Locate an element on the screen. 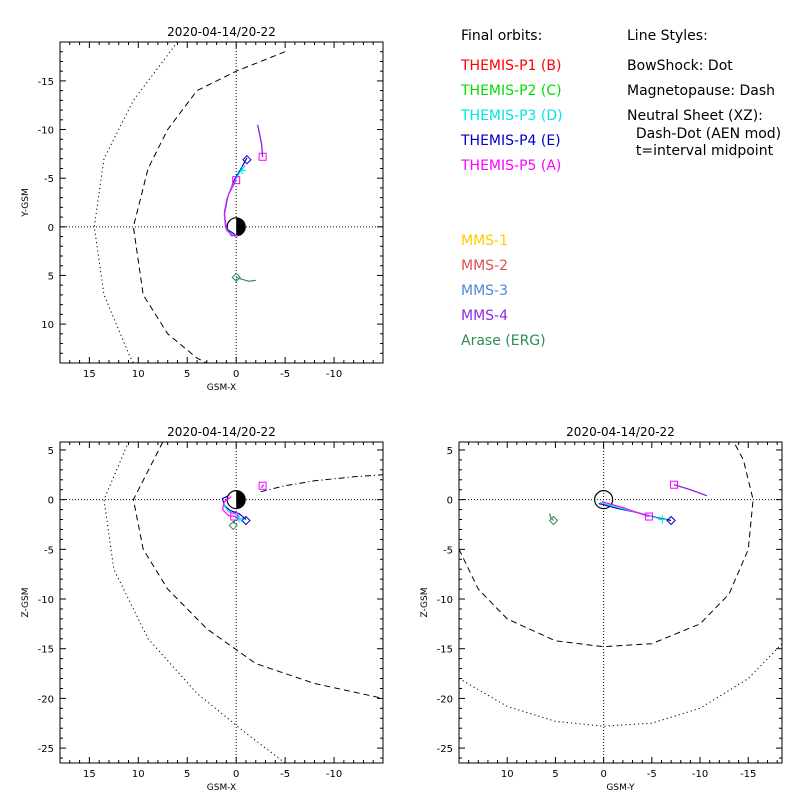 This screenshot has width=800, height=800. y-tick-label: 10 is located at coordinates (47, 325).